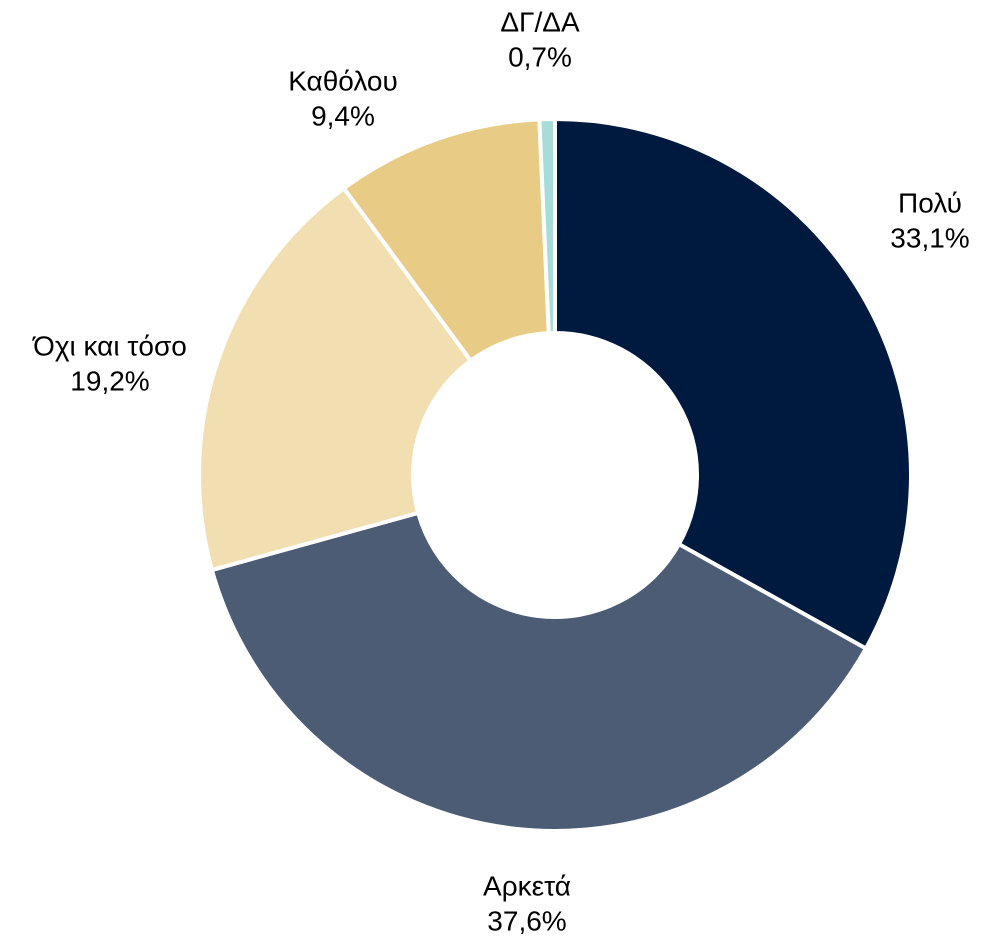  Describe the element at coordinates (930, 202) in the screenshot. I see `slice-label: Πολύ` at that location.